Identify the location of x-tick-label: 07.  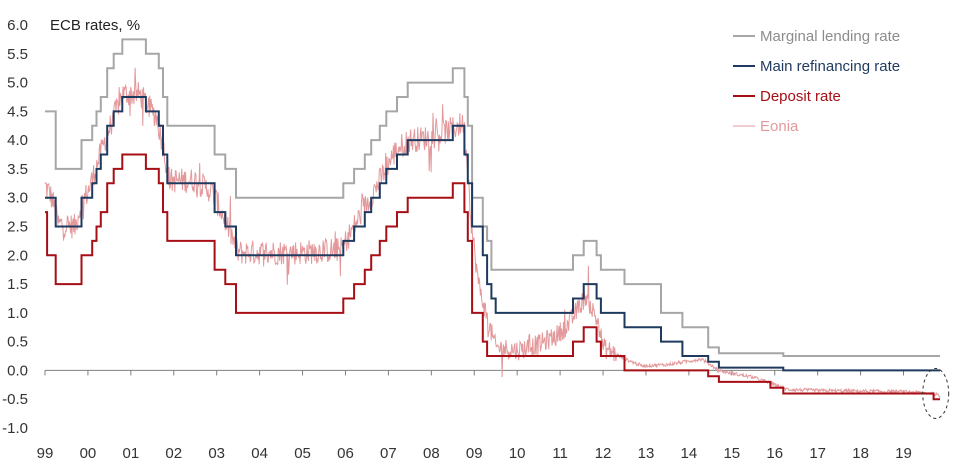
(388, 453).